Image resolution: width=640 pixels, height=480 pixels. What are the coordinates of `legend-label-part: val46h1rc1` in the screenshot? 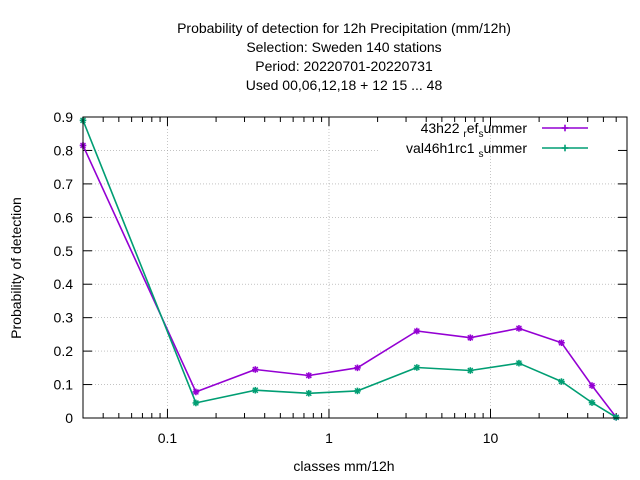 It's located at (442, 148).